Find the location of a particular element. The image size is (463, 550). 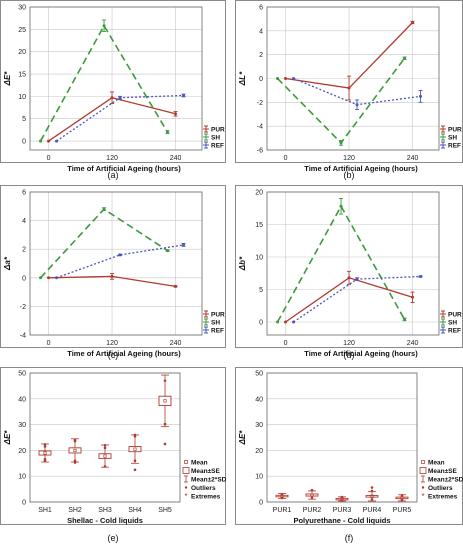

y-axis-title: ΔL* is located at coordinates (242, 78).